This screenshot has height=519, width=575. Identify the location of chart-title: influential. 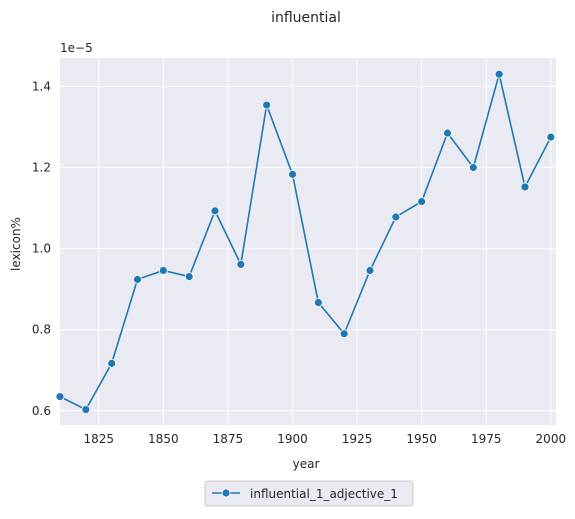
(306, 18).